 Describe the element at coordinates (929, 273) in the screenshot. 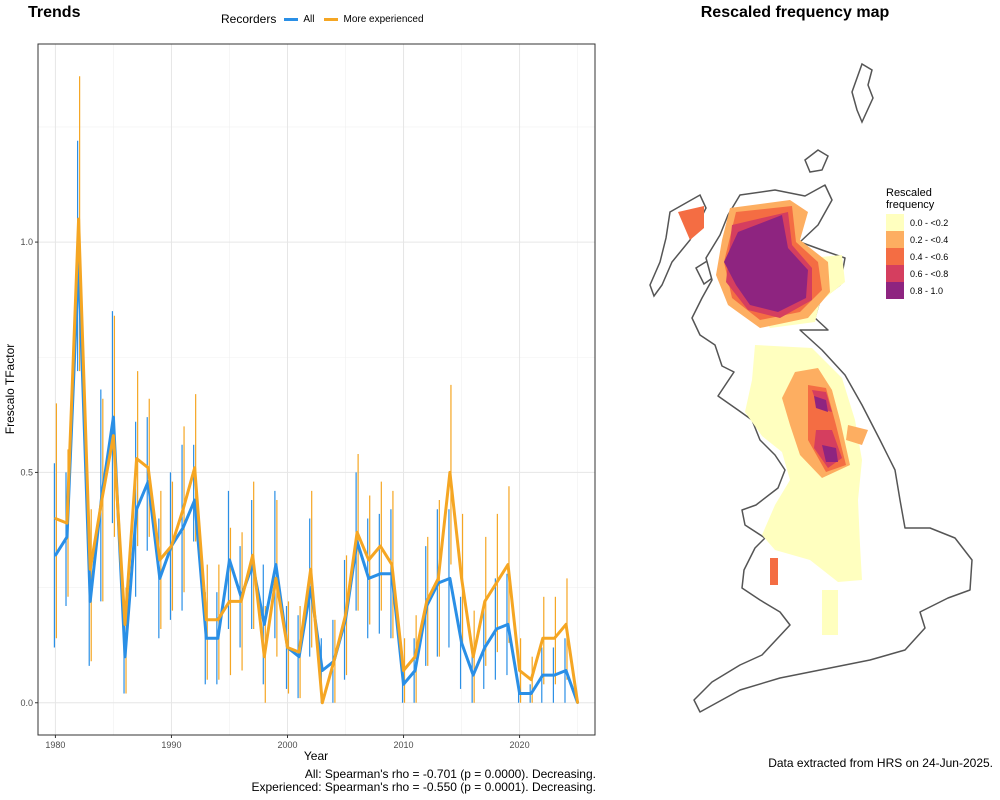

I see `legend-label: 0.6 - <0.8` at that location.